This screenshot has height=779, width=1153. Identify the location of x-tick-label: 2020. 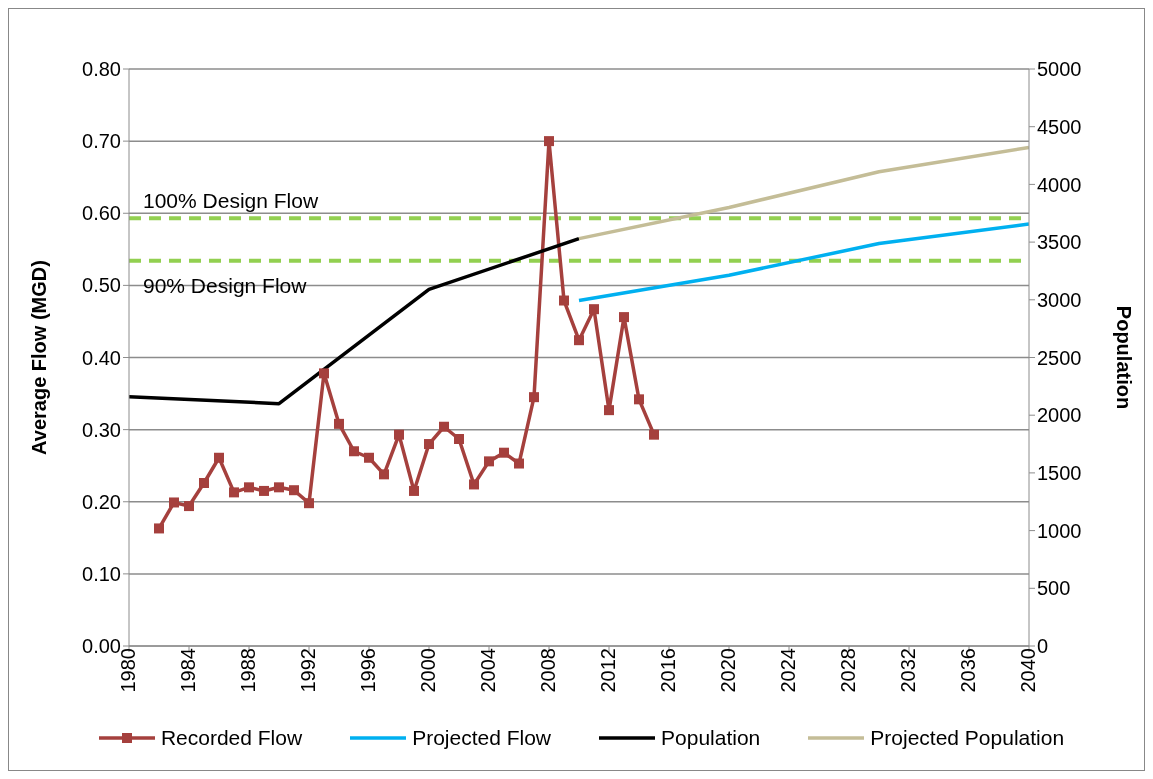
(728, 670).